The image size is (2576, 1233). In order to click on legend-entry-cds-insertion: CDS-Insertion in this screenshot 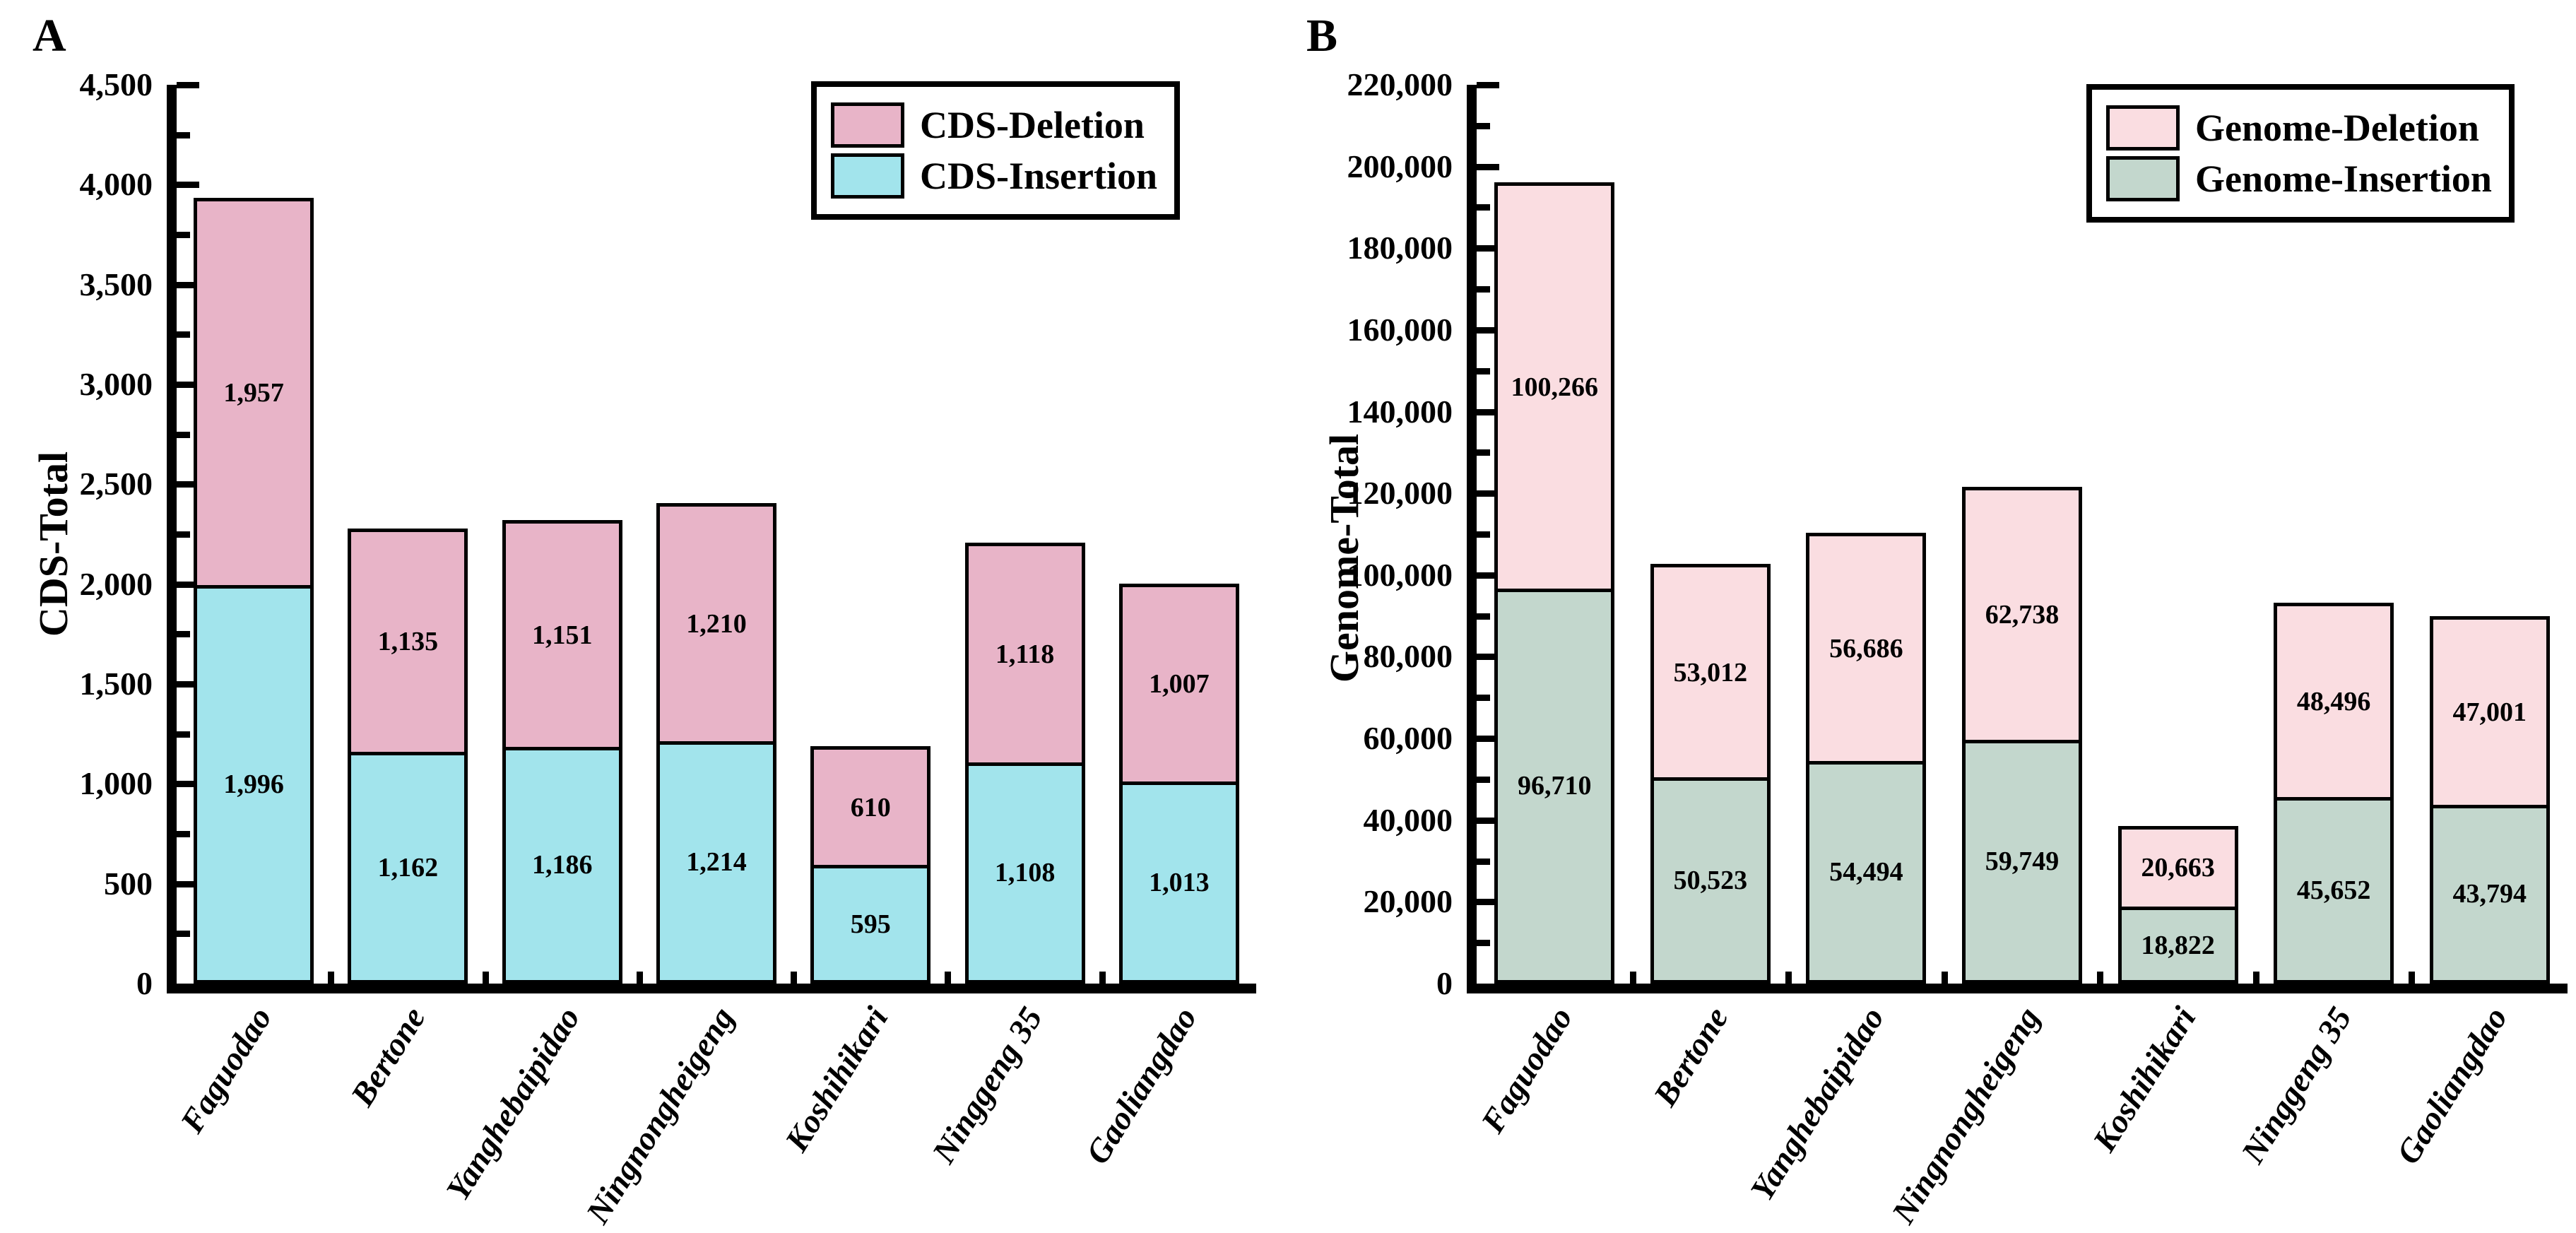, I will do `click(994, 176)`.